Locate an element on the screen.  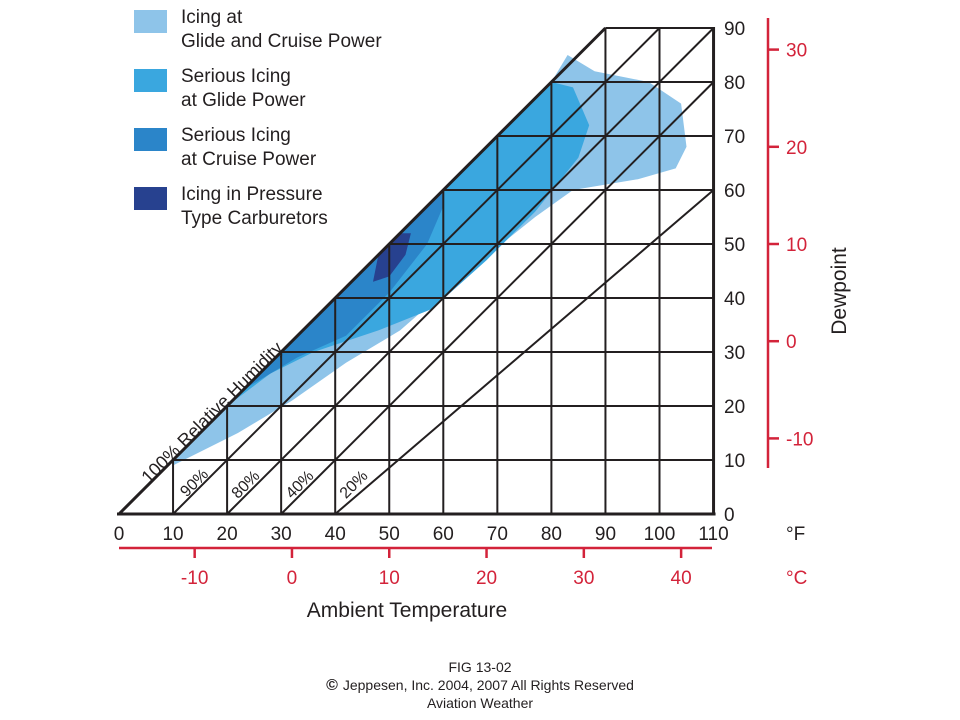
y-tick-label: 50 is located at coordinates (734, 245).